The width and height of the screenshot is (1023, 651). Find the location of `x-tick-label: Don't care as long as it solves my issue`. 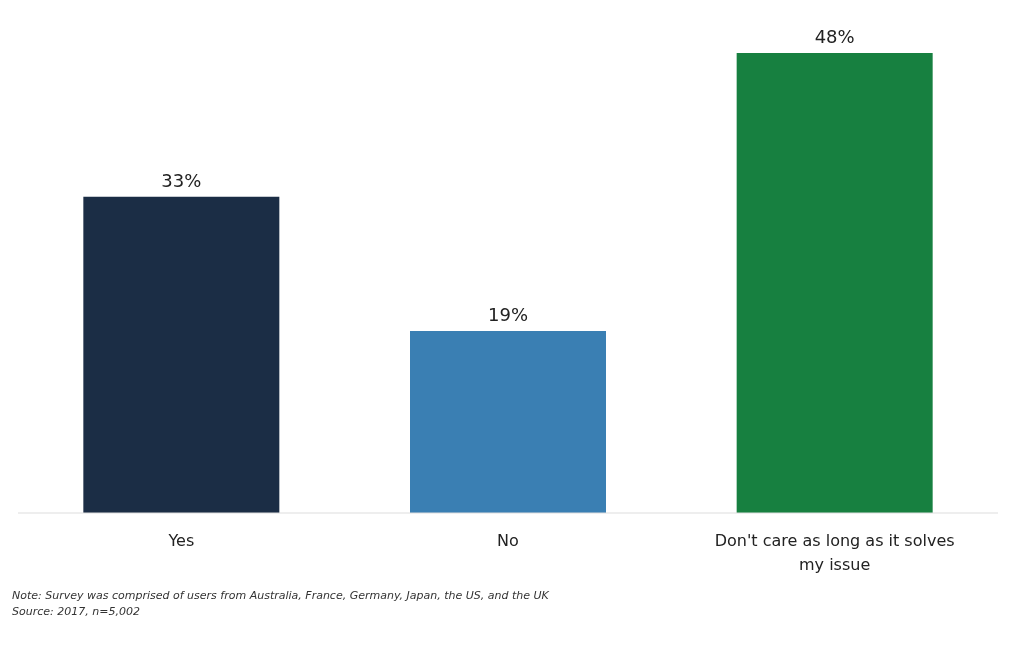

x-tick-label: Don't care as long as it solves my issue is located at coordinates (834, 553).